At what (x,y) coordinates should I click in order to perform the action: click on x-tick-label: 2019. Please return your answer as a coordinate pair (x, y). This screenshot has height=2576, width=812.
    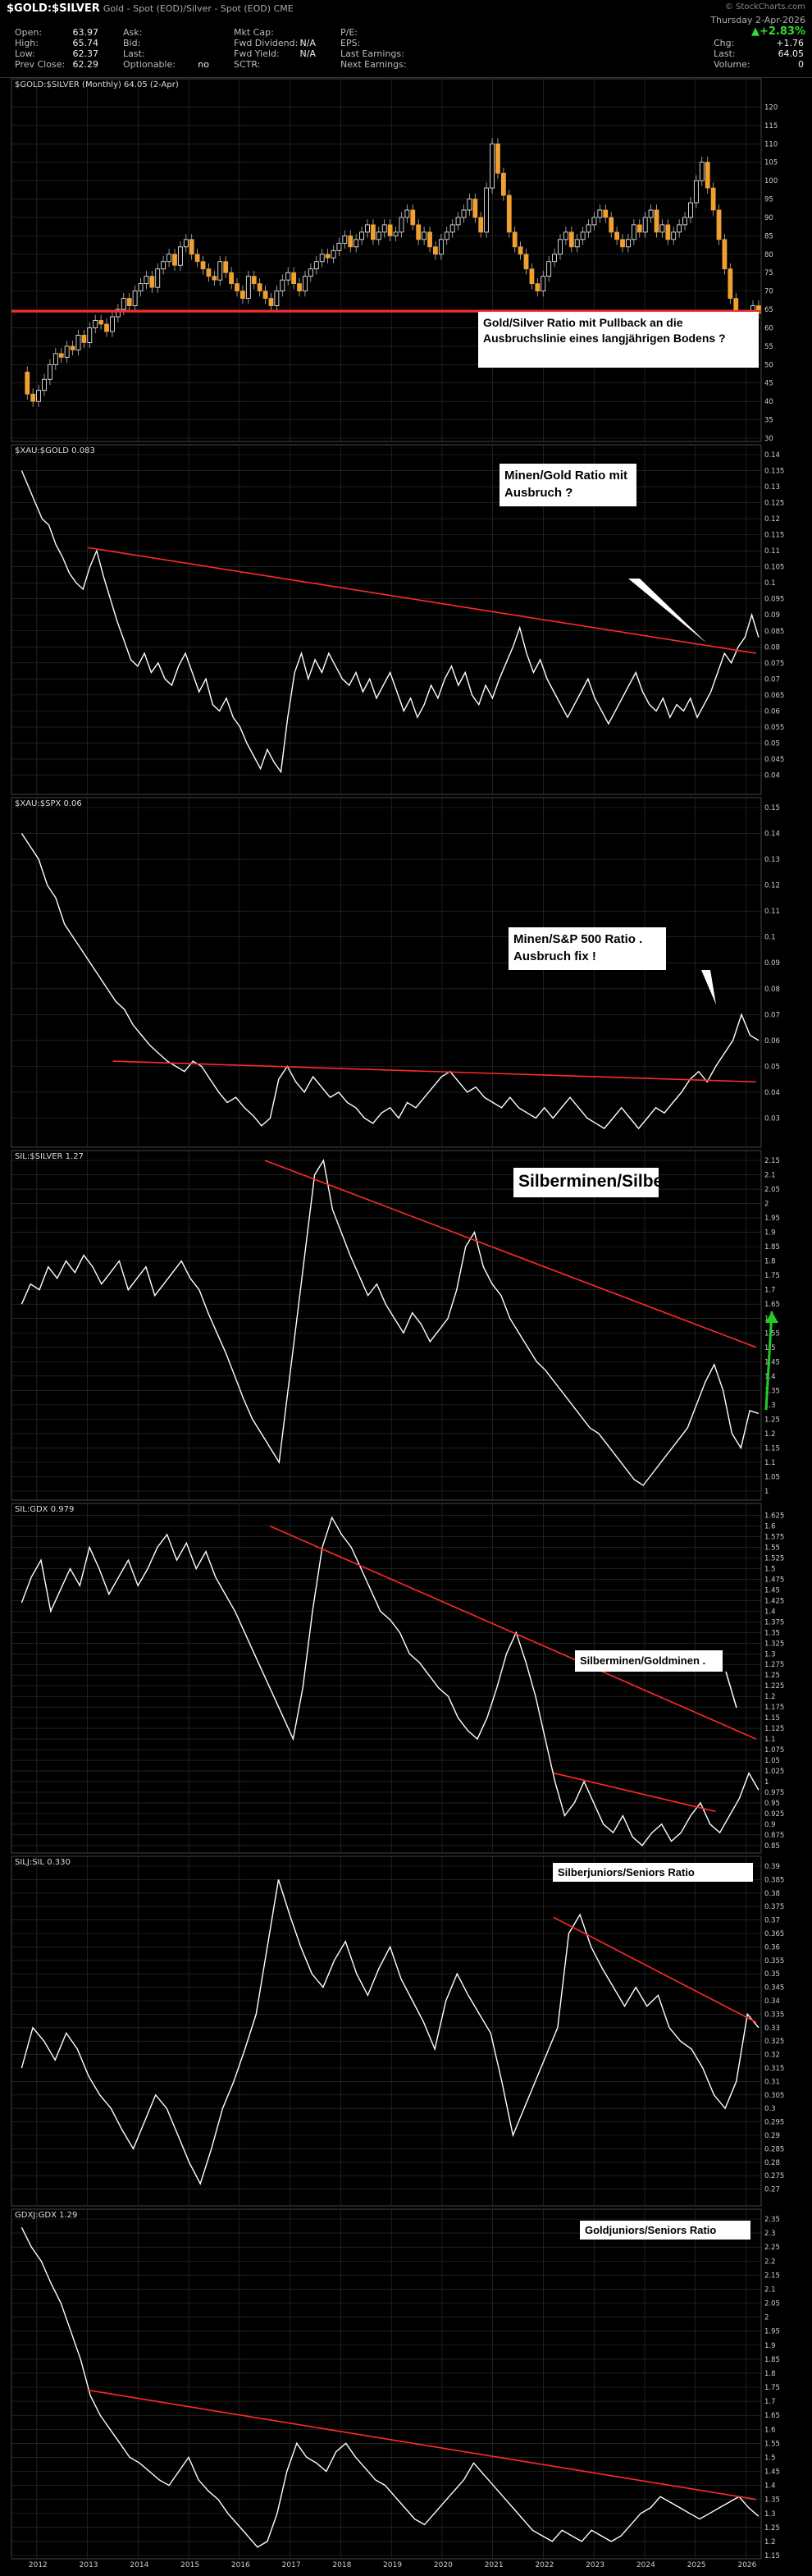
    Looking at the image, I should click on (392, 2565).